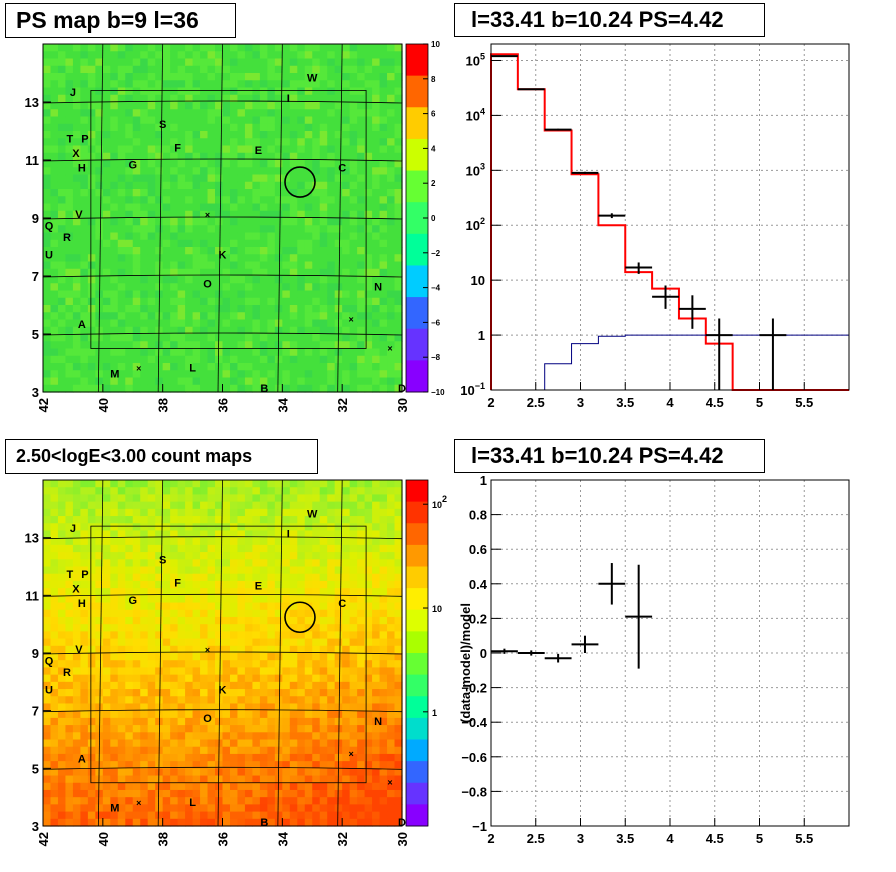 This screenshot has height=872, width=896. I want to click on grid-line-latitude, so click(222, 334).